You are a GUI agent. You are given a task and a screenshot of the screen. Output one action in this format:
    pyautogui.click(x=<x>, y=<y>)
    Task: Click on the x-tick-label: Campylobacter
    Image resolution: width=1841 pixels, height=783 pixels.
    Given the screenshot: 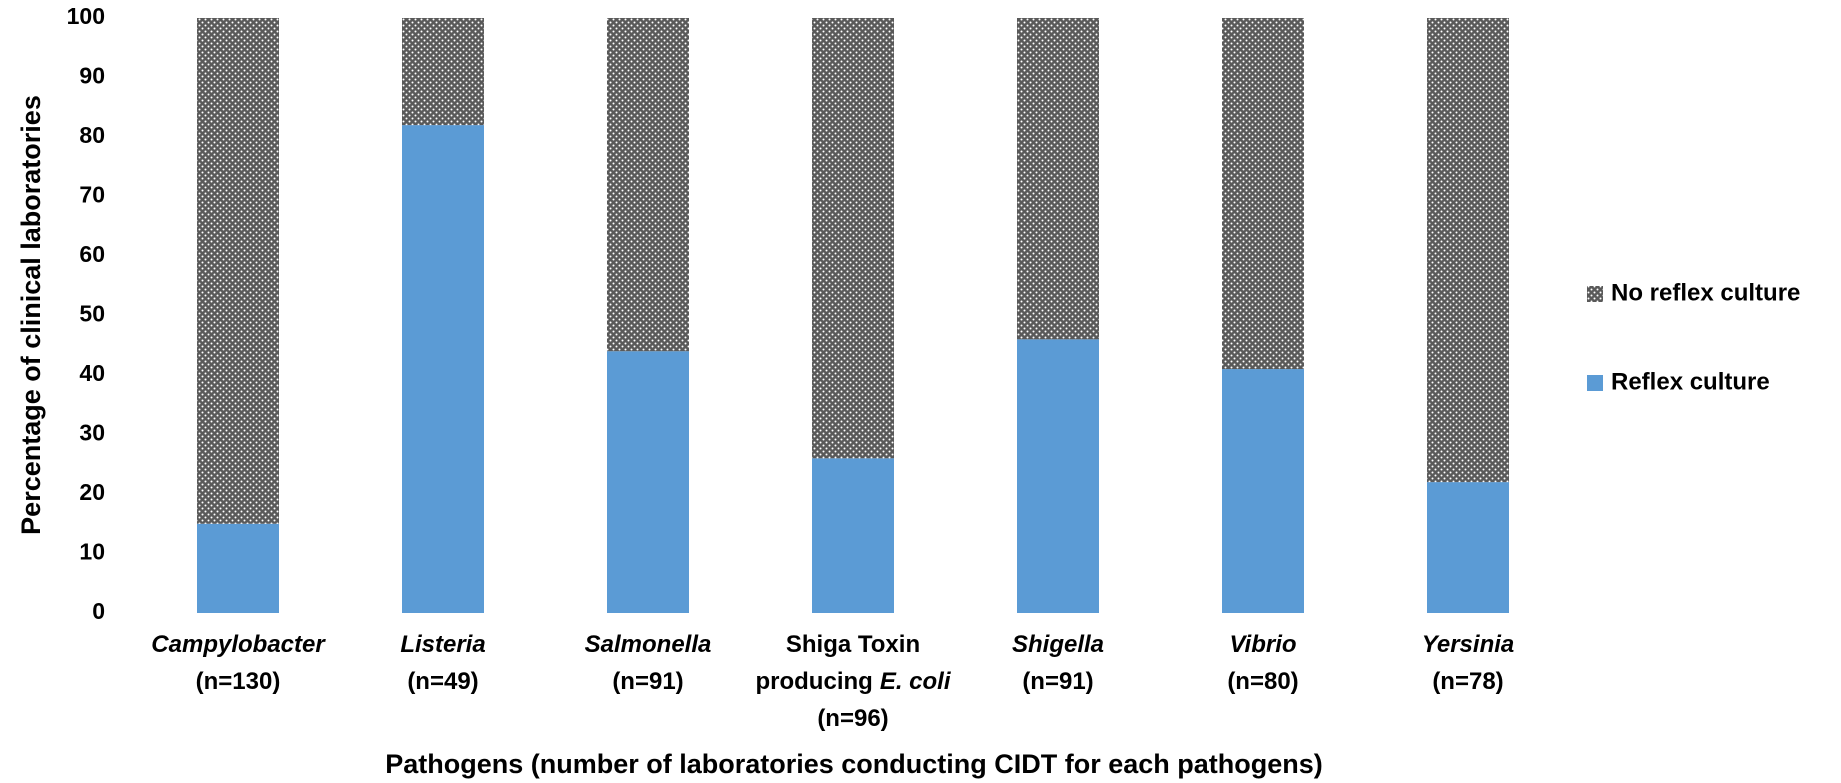 What is the action you would take?
    pyautogui.click(x=238, y=644)
    